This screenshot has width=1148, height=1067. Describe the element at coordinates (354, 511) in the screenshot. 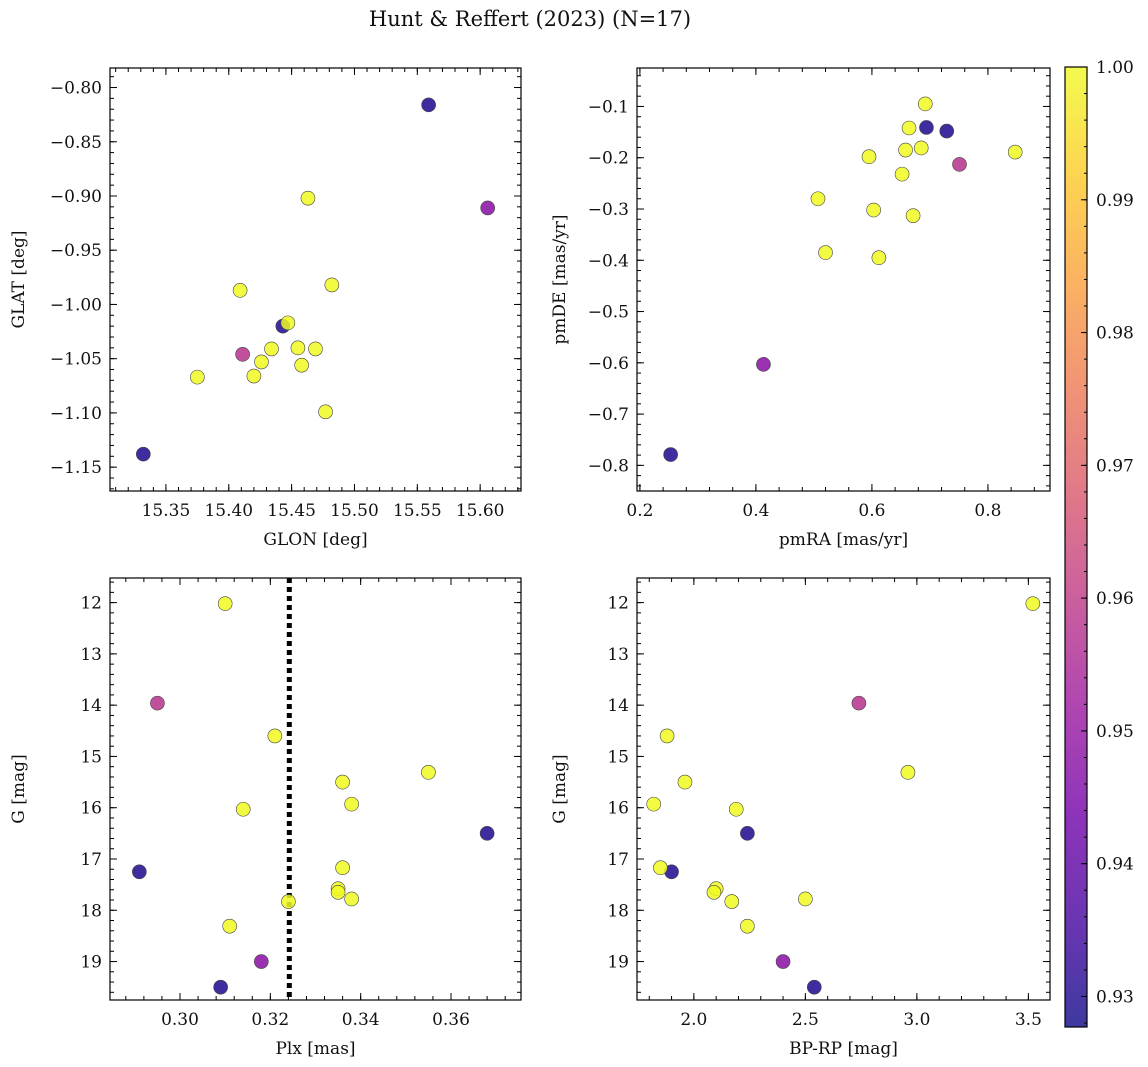

I see `x-tick-label: 15.50` at that location.